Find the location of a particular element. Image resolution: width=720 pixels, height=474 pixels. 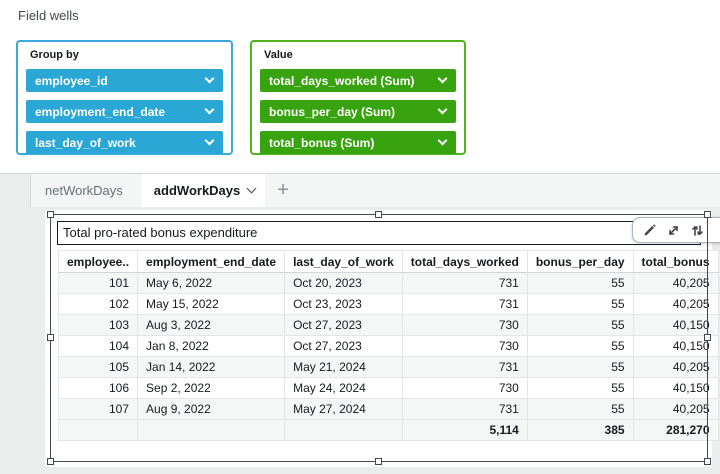

resize-handle-top-center is located at coordinates (378, 214).